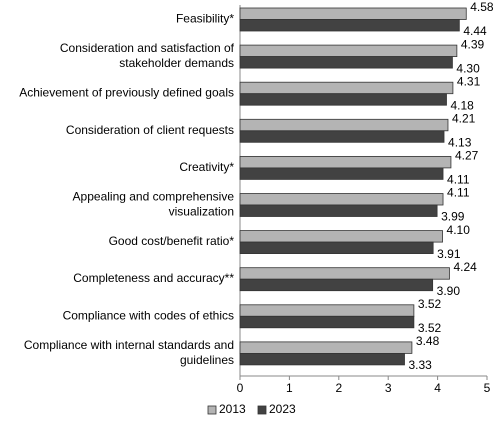  I want to click on legend-label: 2023, so click(282, 409).